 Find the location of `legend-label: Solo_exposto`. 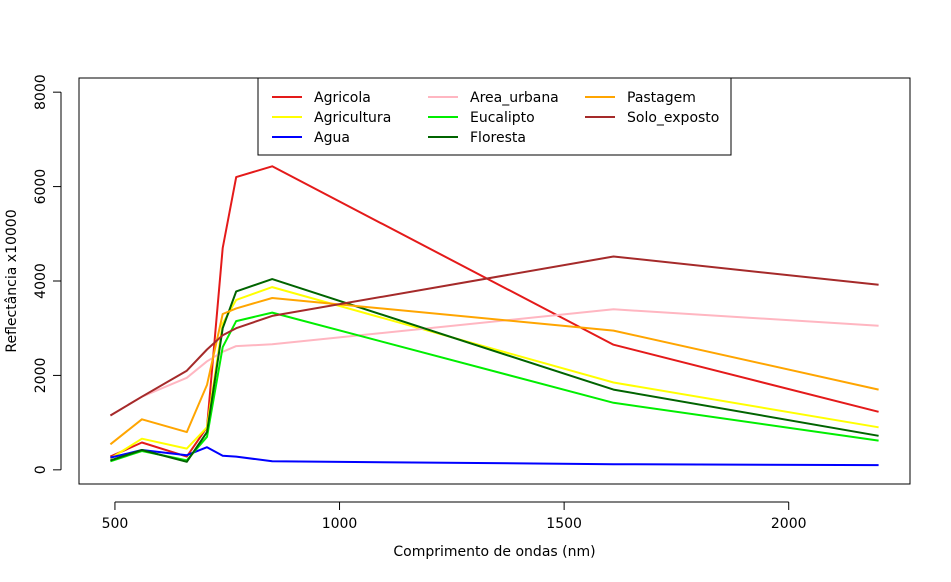

legend-label: Solo_exposto is located at coordinates (673, 118).